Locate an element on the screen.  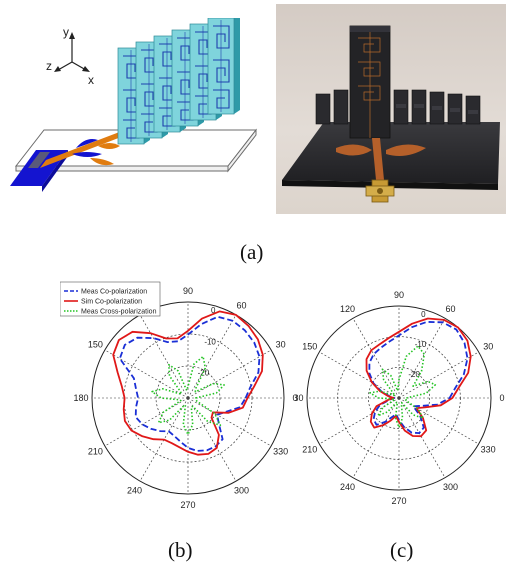
legend-entry: Meas Cross-polarization is located at coordinates (119, 312).